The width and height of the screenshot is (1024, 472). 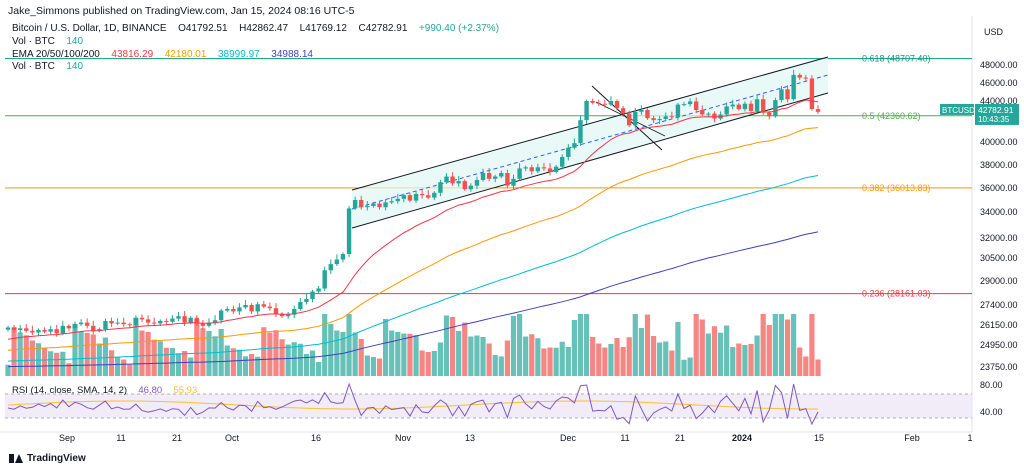 I want to click on time-tick-label: 15, so click(x=819, y=438).